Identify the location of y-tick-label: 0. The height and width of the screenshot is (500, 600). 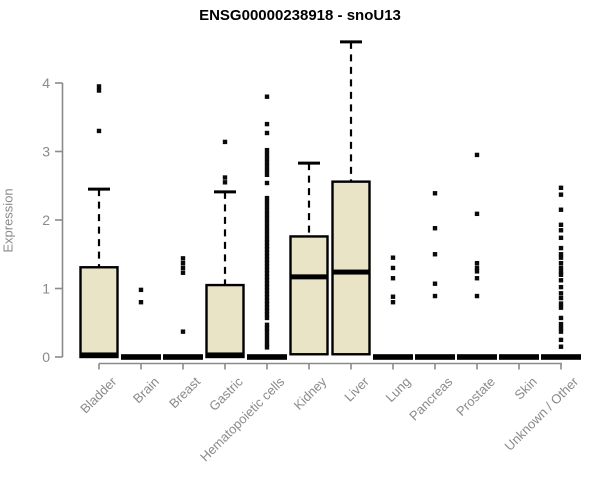
(46, 357).